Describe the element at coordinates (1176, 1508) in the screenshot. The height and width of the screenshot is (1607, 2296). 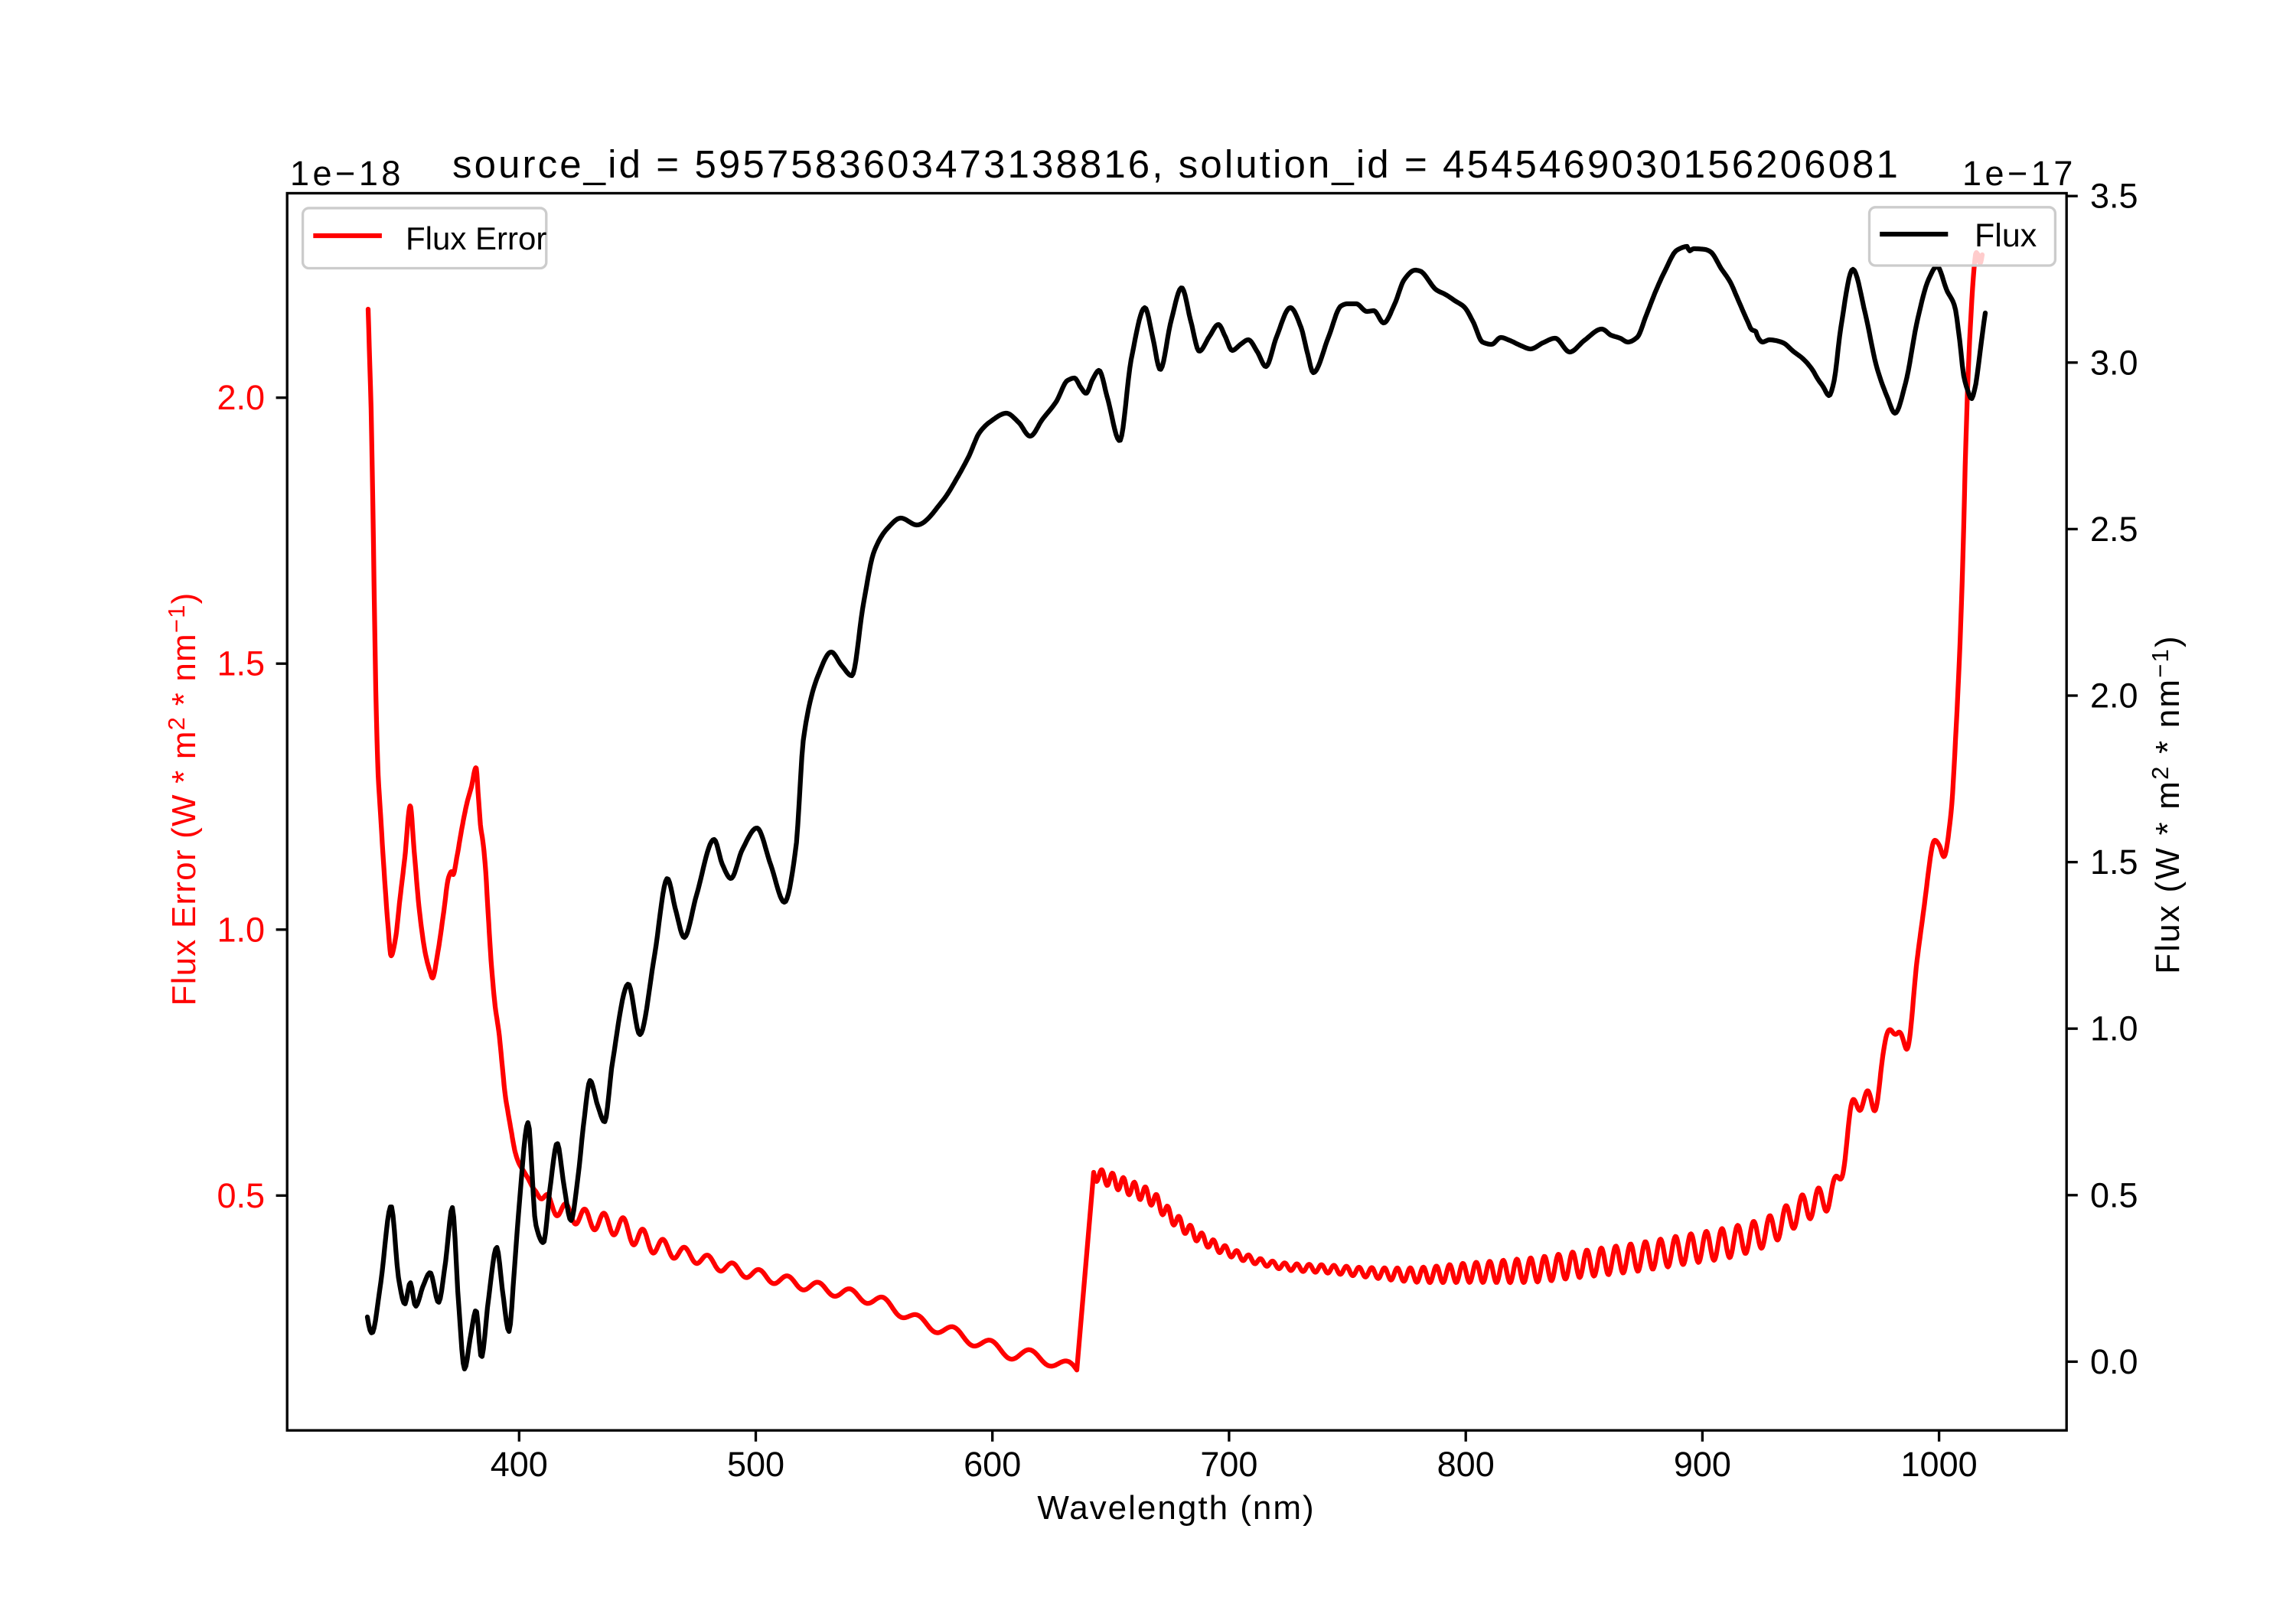
I see `svg-text: Wavelength (nm)` at that location.